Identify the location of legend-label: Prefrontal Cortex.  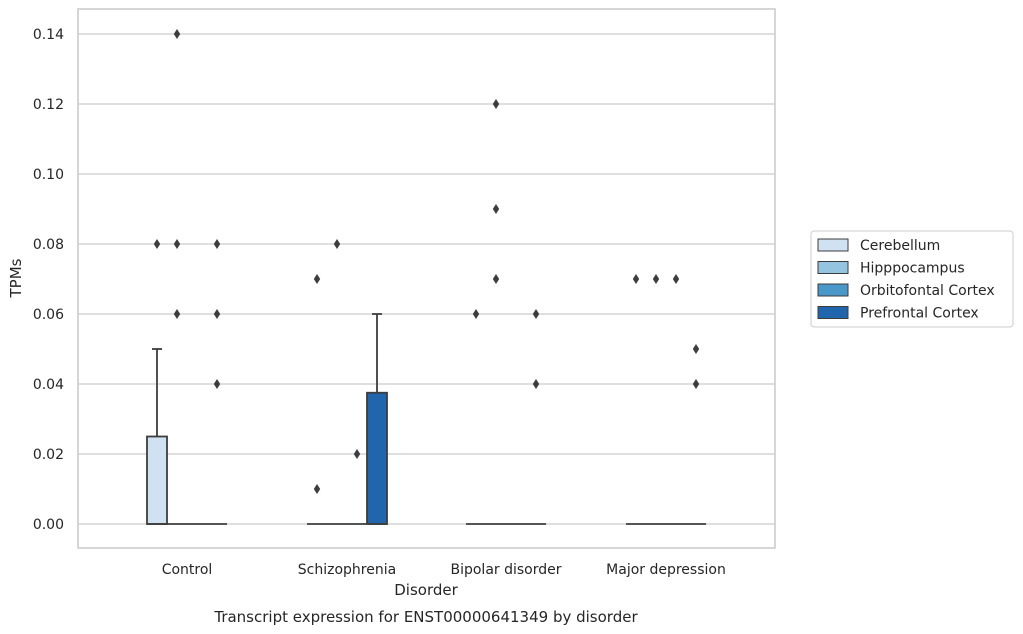
(919, 314).